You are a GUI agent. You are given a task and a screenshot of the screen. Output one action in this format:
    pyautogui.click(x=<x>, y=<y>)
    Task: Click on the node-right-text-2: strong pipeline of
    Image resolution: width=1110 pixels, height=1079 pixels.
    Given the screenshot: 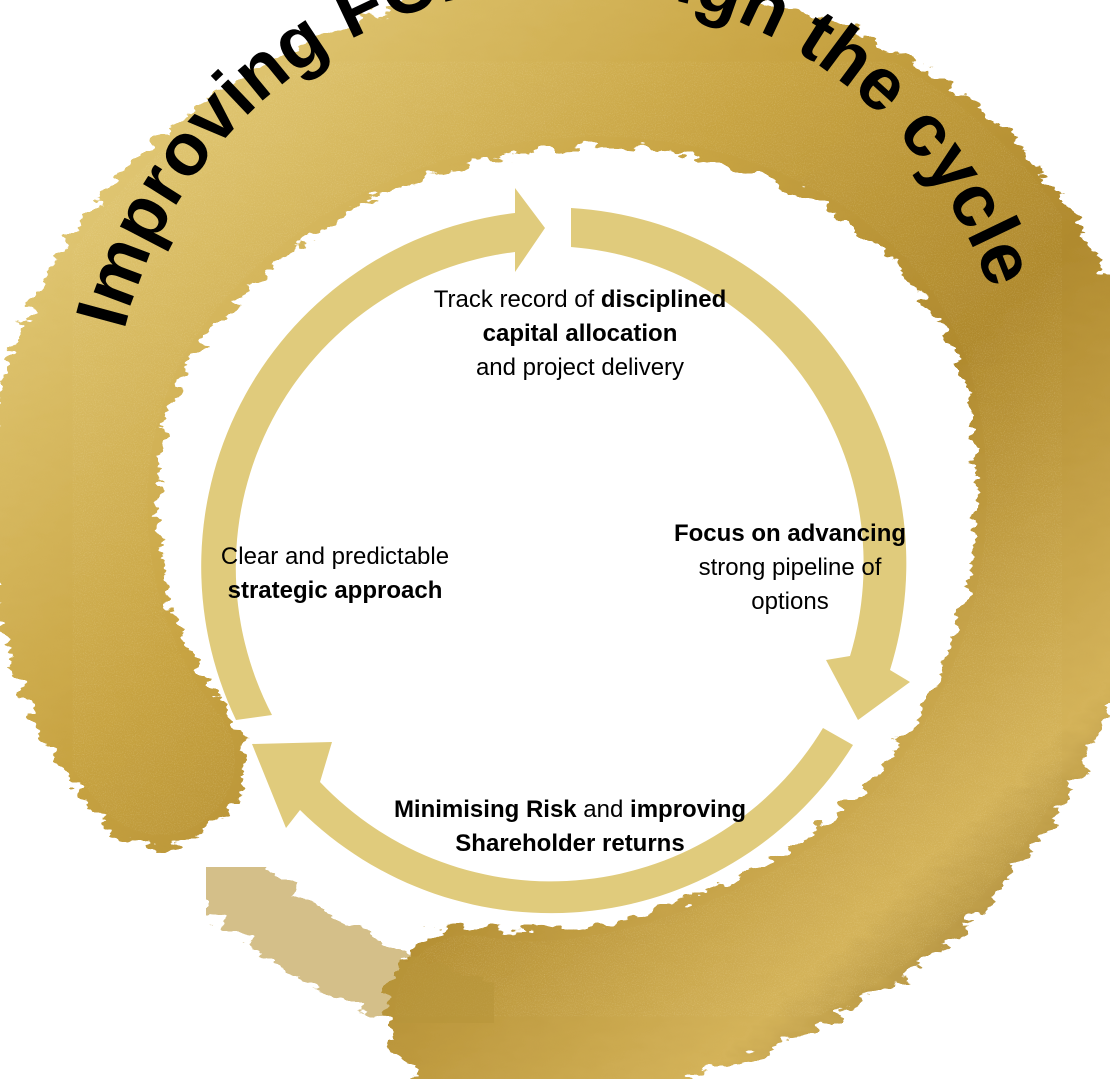 What is the action you would take?
    pyautogui.click(x=790, y=567)
    